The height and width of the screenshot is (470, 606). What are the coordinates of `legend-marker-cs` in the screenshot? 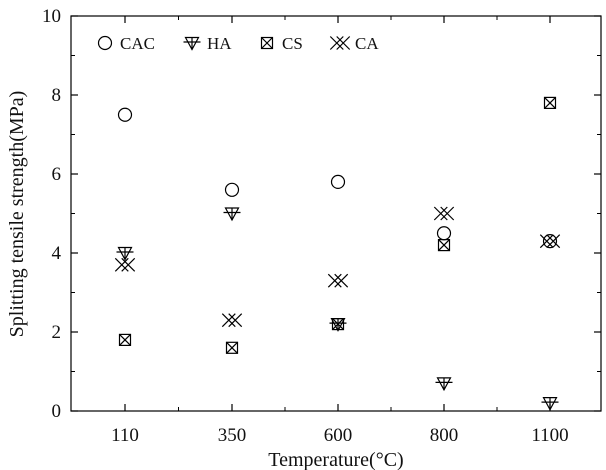 It's located at (267, 43).